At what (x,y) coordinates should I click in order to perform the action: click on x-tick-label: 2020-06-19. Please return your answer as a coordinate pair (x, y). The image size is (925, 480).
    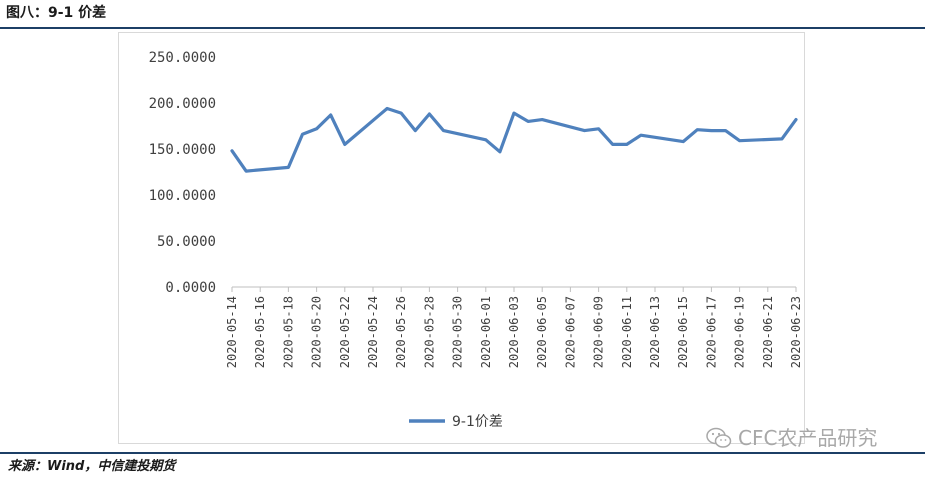
    Looking at the image, I should click on (740, 332).